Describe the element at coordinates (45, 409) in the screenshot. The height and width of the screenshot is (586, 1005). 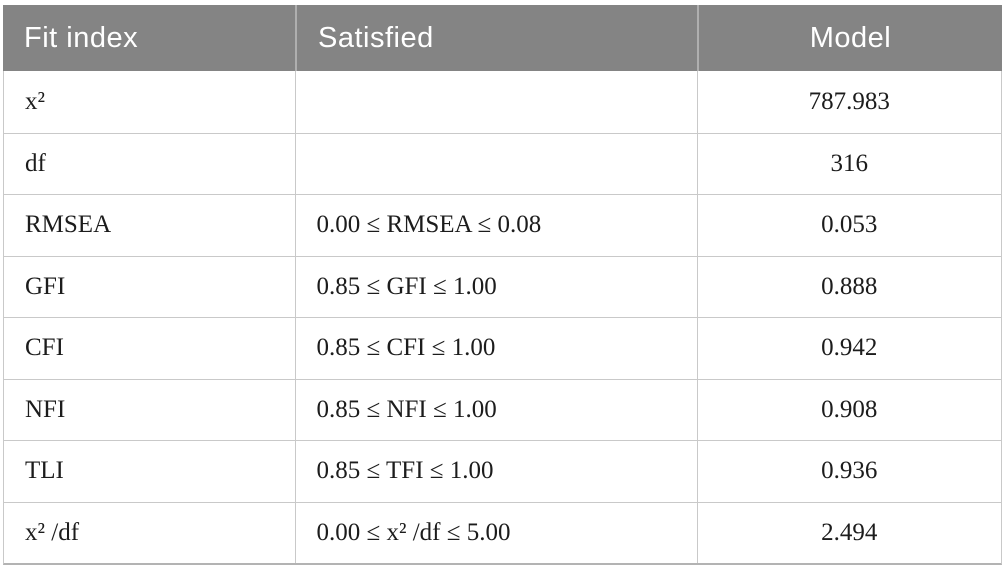
I see `fit-index-cell: NFI` at that location.